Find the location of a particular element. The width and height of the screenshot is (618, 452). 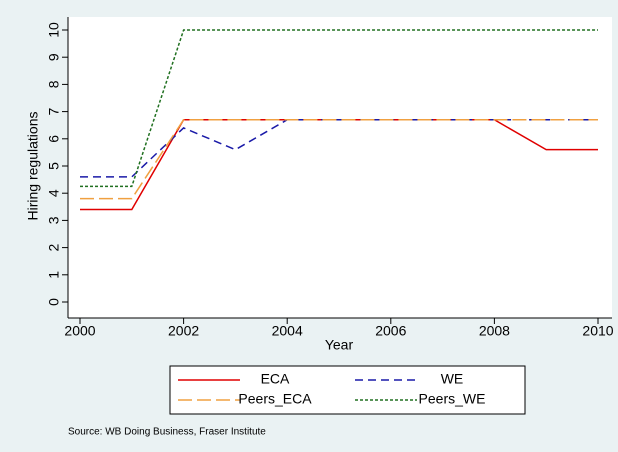

y-tick-label: 5 is located at coordinates (54, 166).